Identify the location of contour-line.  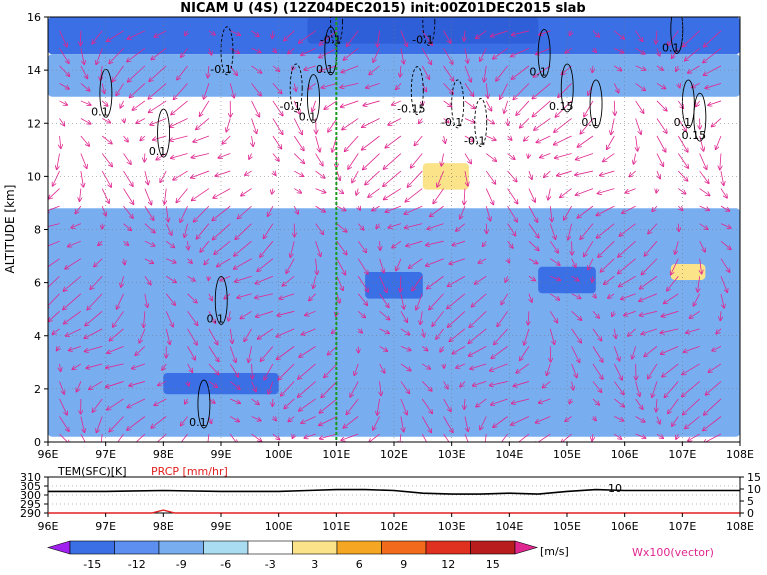
(700, 117).